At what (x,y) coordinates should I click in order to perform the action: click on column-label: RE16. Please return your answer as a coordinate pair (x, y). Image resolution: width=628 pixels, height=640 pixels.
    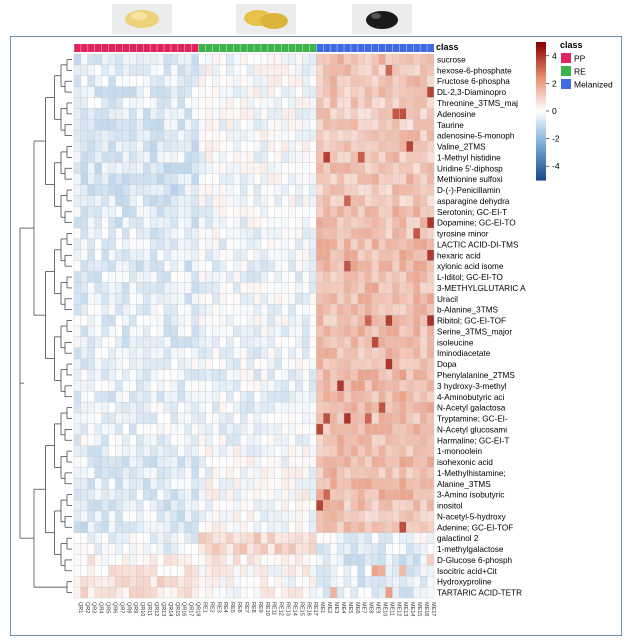
    Looking at the image, I should click on (308, 609).